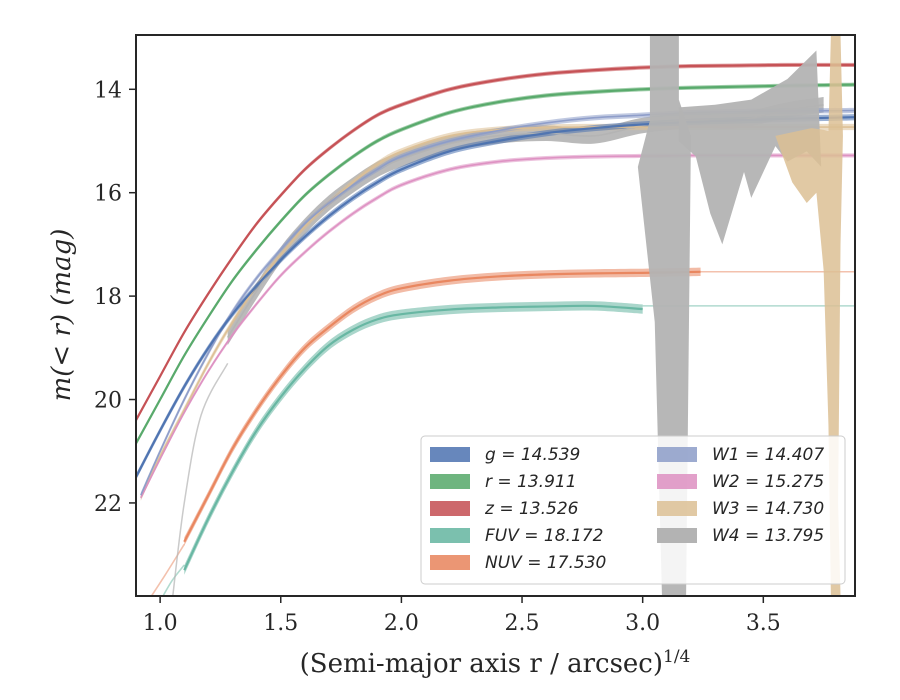 Image resolution: width=900 pixels, height=700 pixels. What do you see at coordinates (62, 315) in the screenshot?
I see `y-axis-label: m(< r) (mag)` at bounding box center [62, 315].